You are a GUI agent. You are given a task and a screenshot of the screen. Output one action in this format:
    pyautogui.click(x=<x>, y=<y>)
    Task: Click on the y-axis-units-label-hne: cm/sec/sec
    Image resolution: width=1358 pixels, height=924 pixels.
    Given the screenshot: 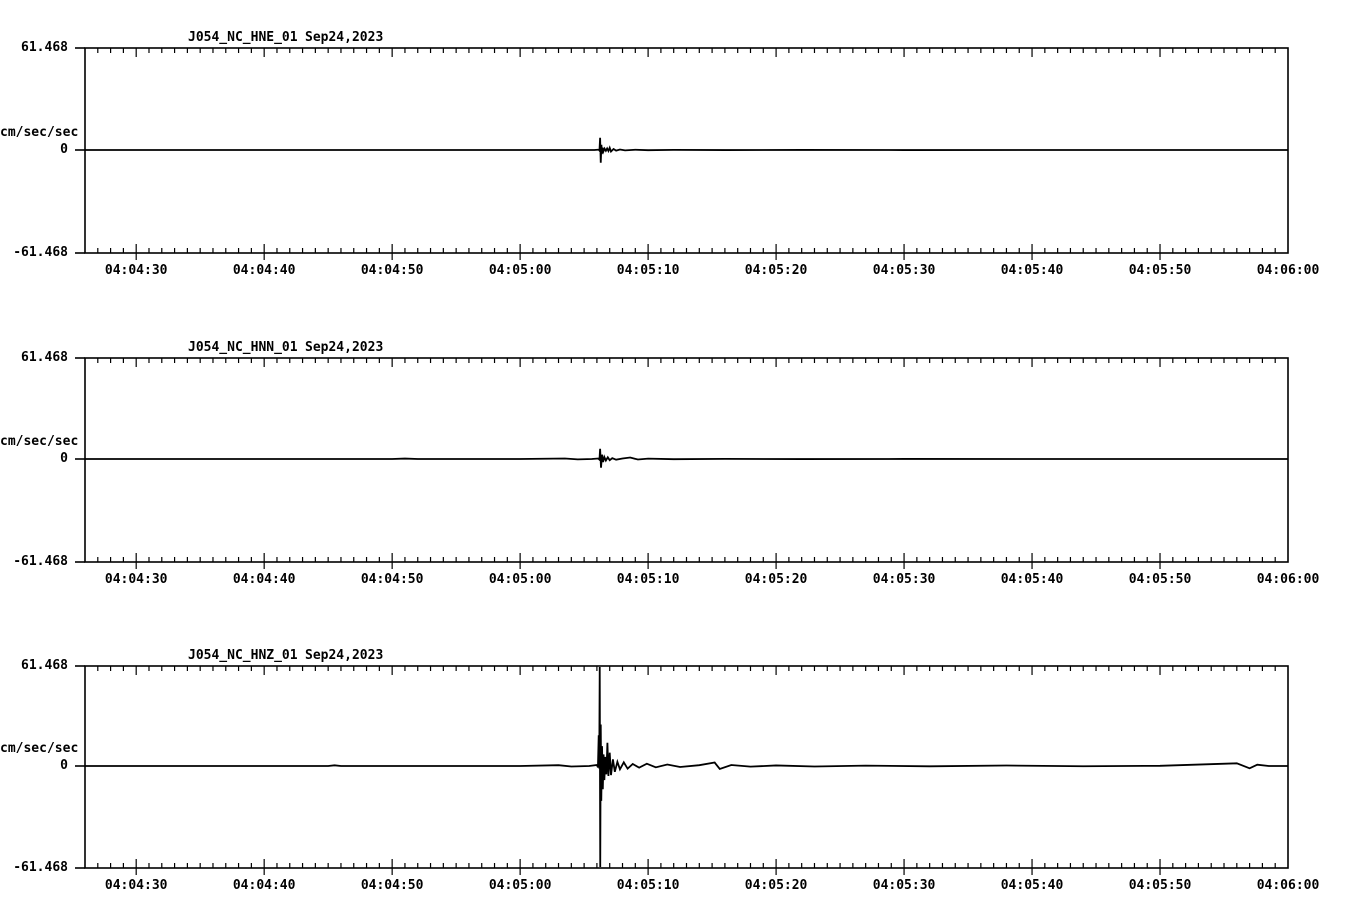 What is the action you would take?
    pyautogui.click(x=39, y=132)
    